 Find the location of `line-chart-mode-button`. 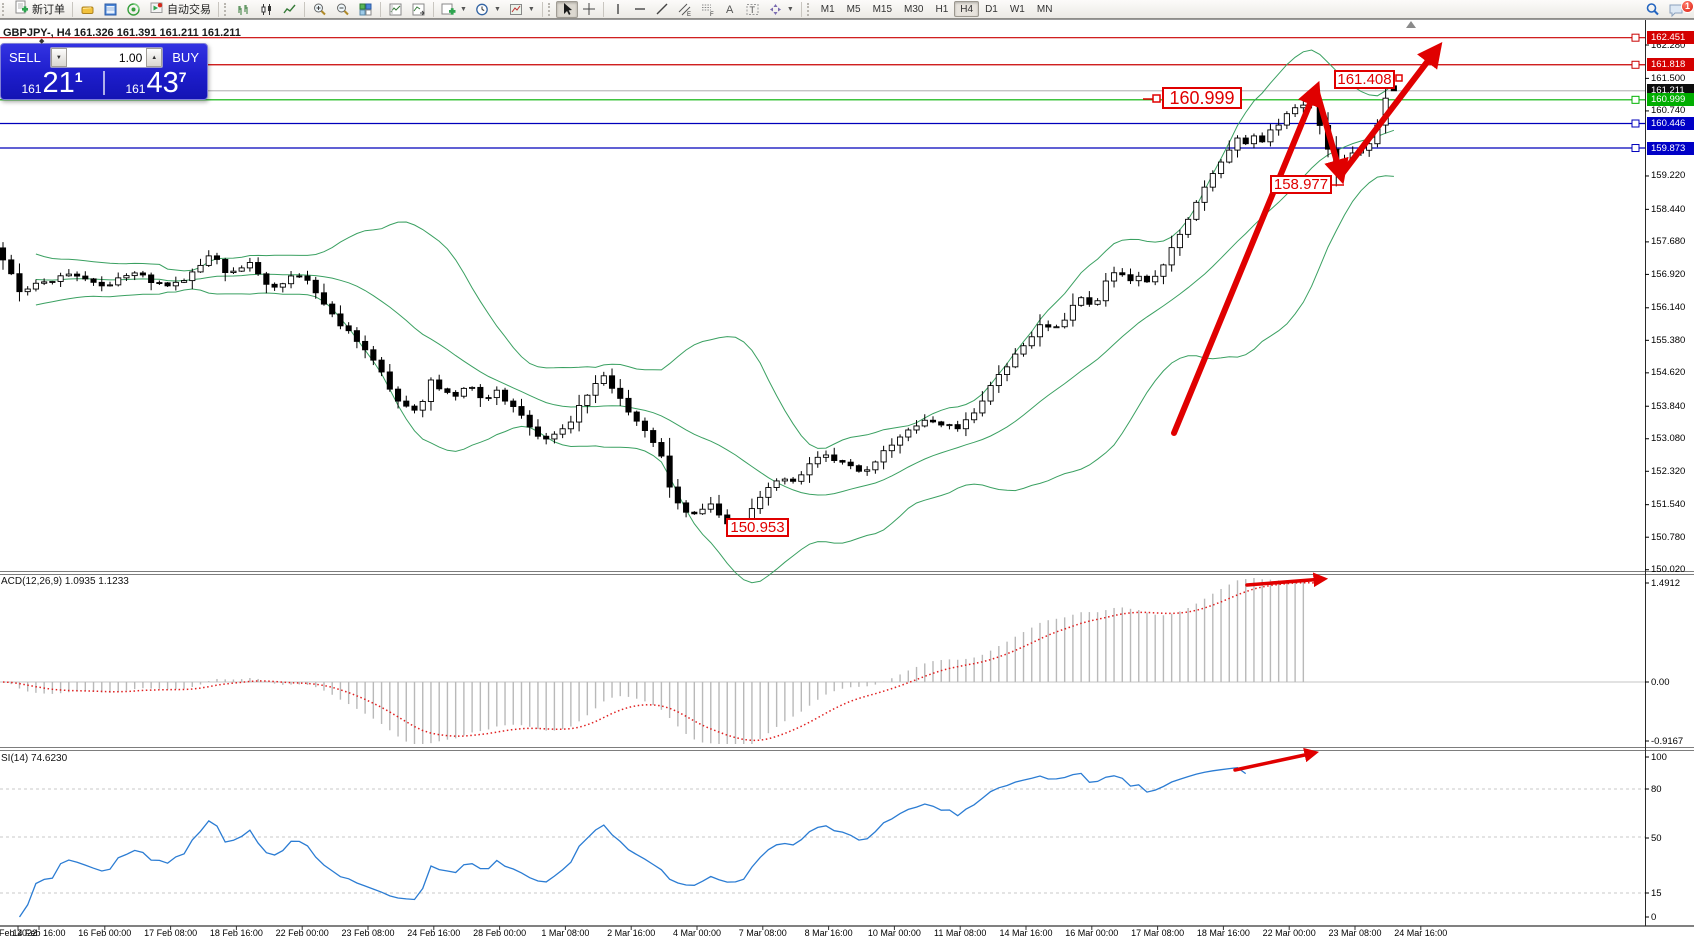

line-chart-mode-button is located at coordinates (289, 9).